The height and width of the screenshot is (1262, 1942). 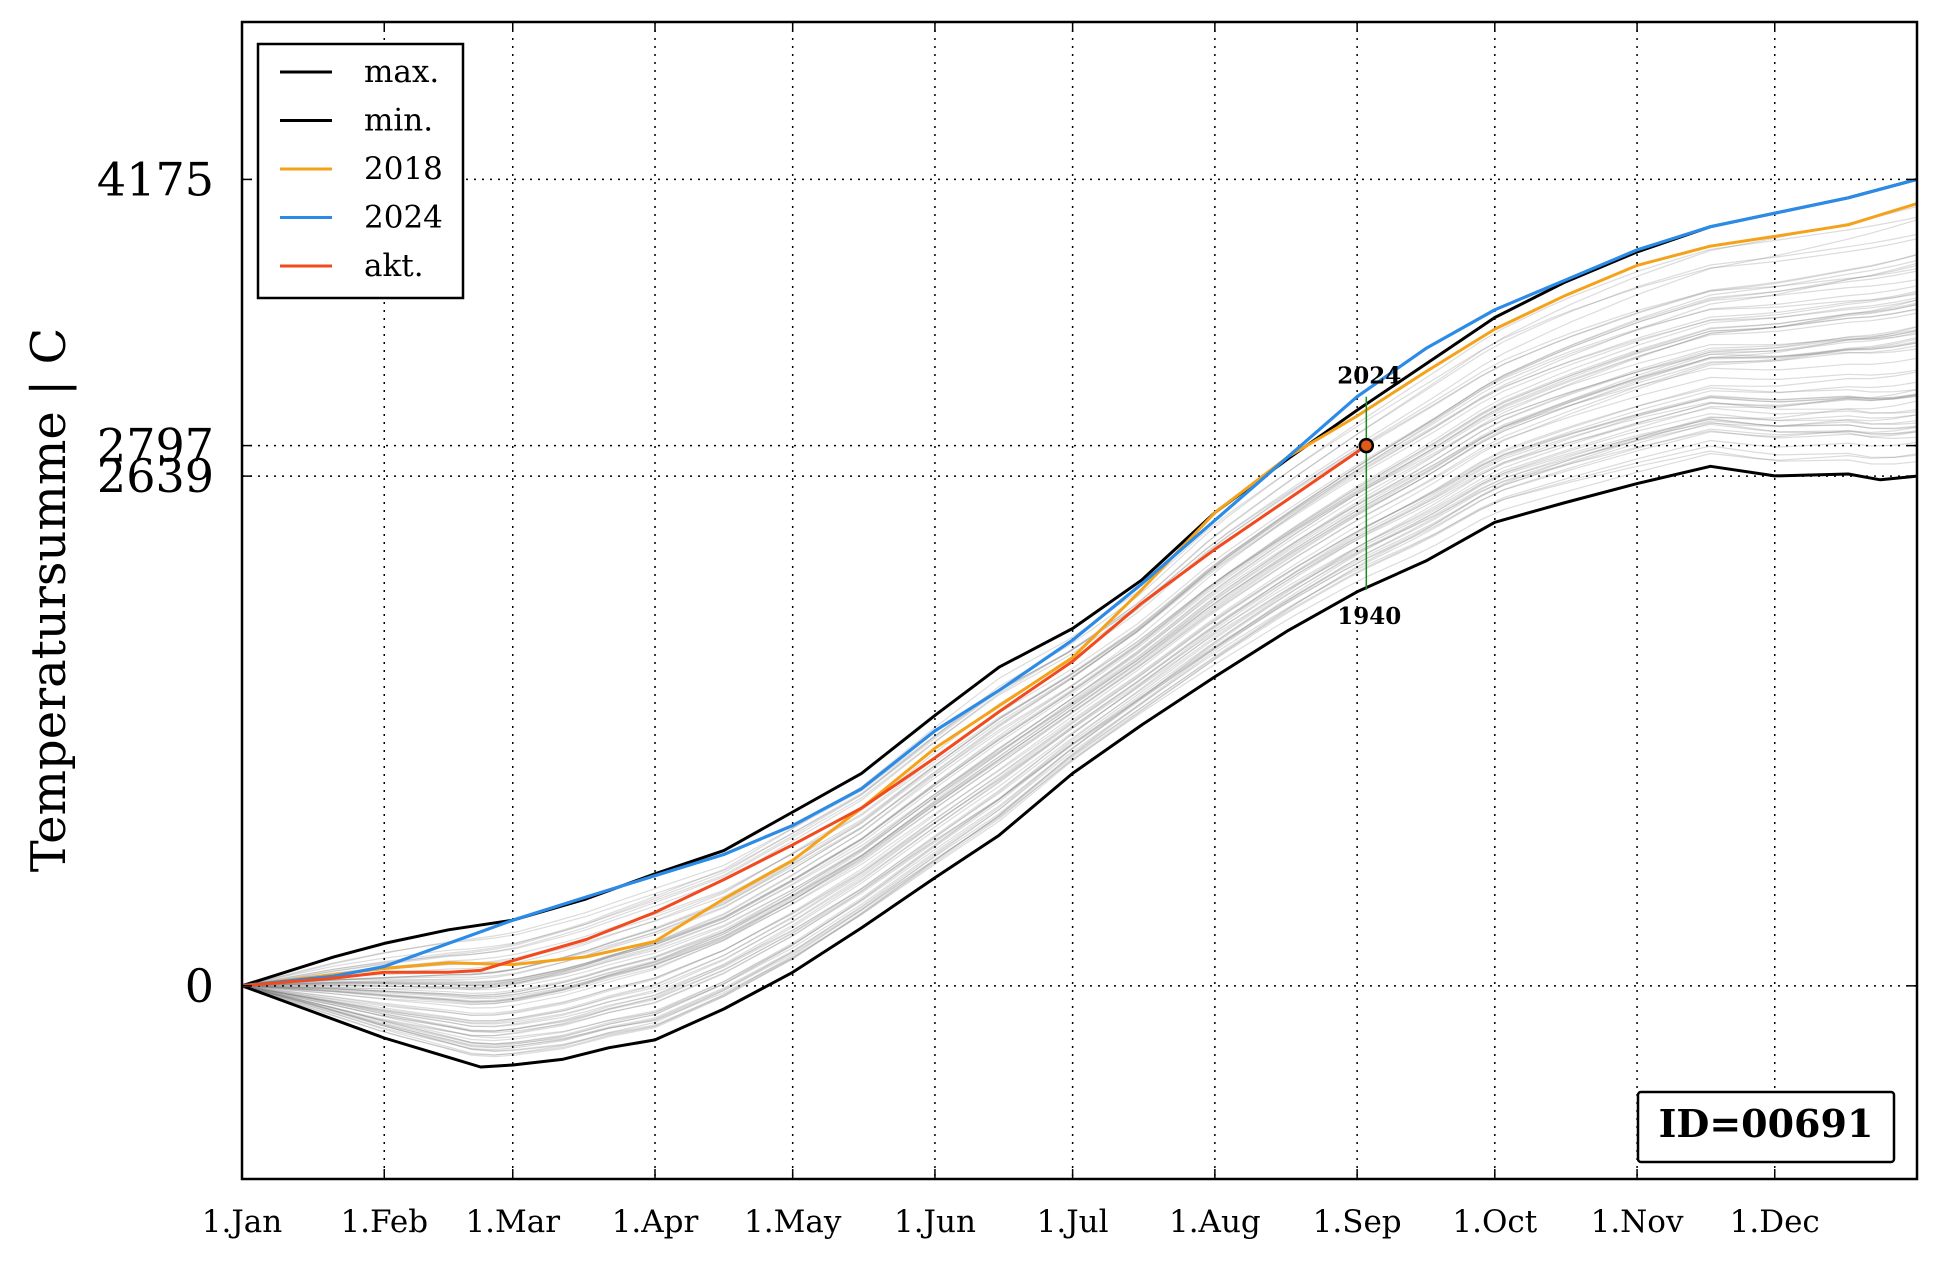 I want to click on y-tick-label: 2797, so click(x=155, y=446).